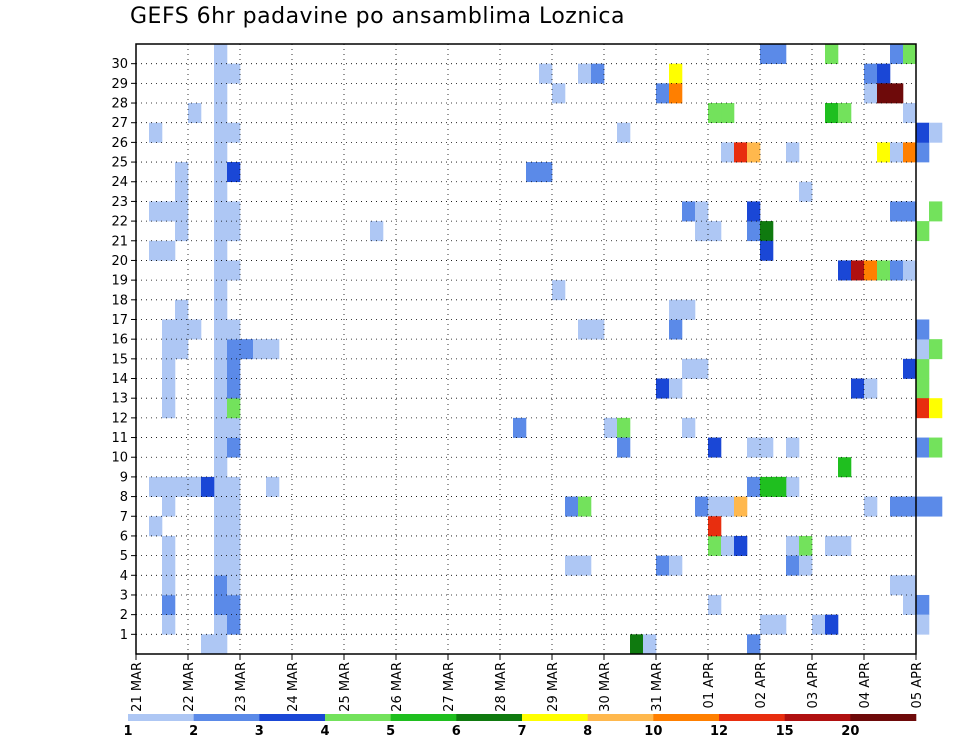 This screenshot has width=960, height=742. I want to click on y-tick-label: 13, so click(119, 399).